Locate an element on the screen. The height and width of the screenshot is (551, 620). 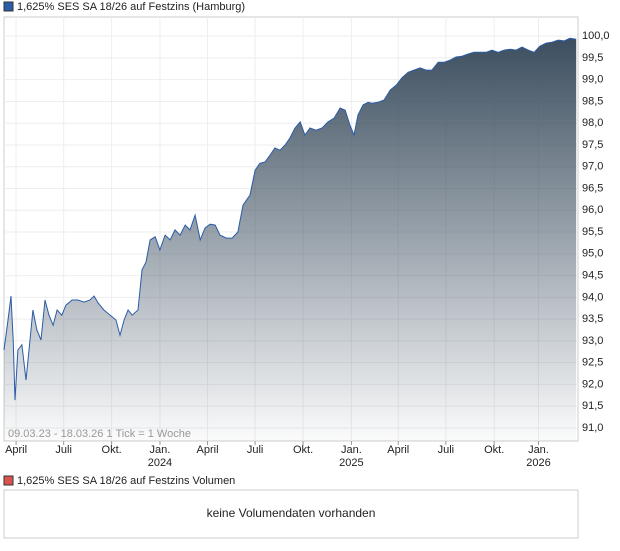
y-tick-label: 97,5 is located at coordinates (592, 145).